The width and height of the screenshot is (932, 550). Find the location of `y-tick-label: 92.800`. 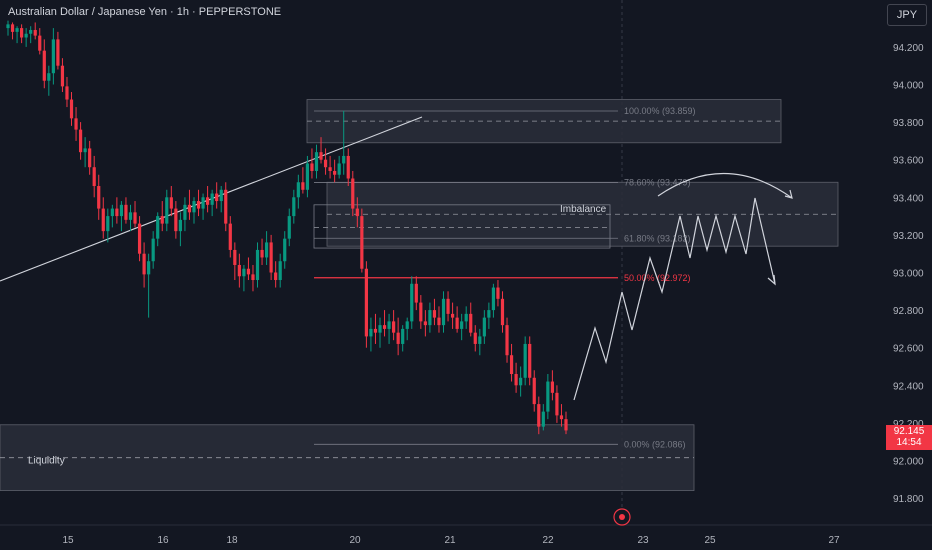

y-tick-label: 92.800 is located at coordinates (908, 311).